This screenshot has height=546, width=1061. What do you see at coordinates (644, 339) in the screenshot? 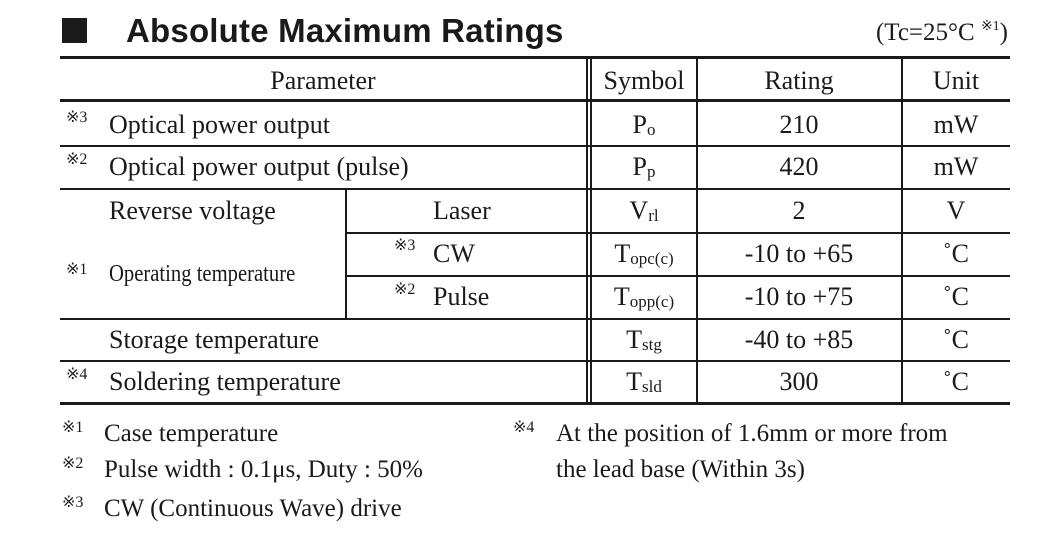
I see `symbol-cell: Tstg` at bounding box center [644, 339].